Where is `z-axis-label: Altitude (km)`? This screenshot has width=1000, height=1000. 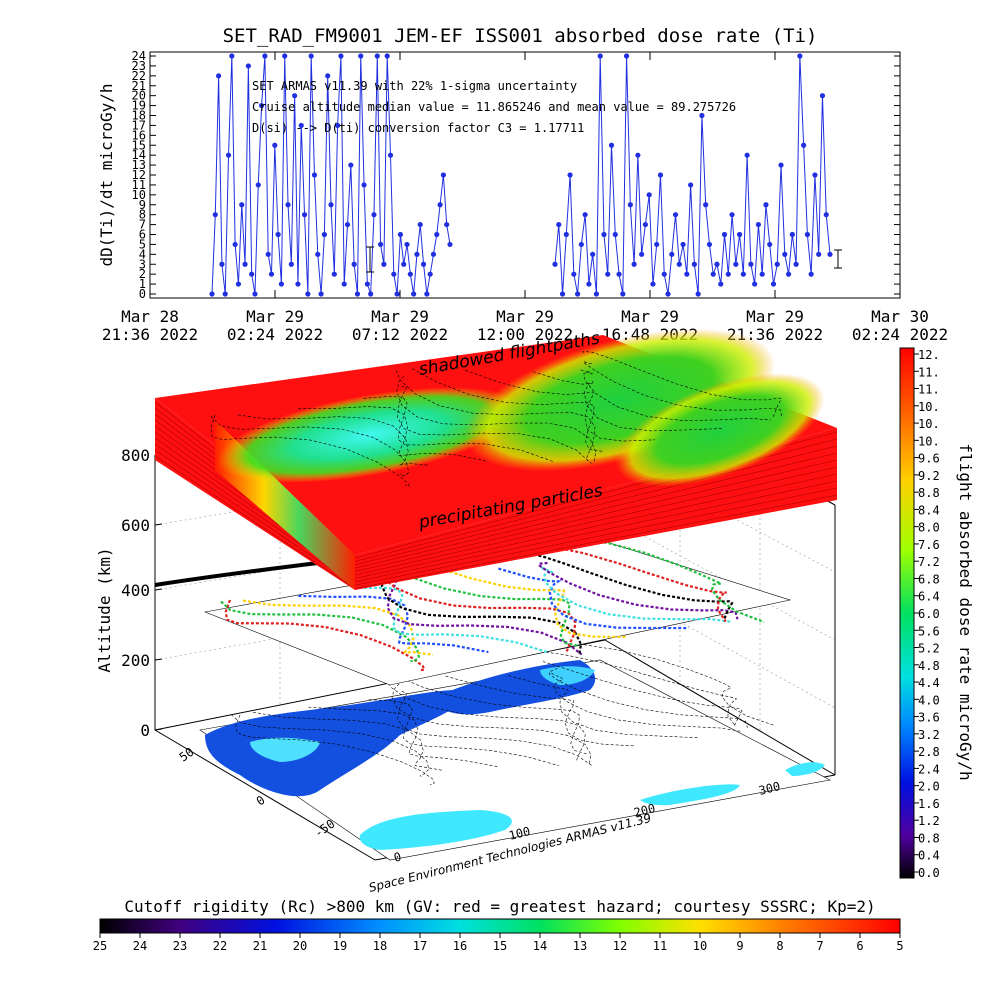
z-axis-label: Altitude (km) is located at coordinates (104, 609).